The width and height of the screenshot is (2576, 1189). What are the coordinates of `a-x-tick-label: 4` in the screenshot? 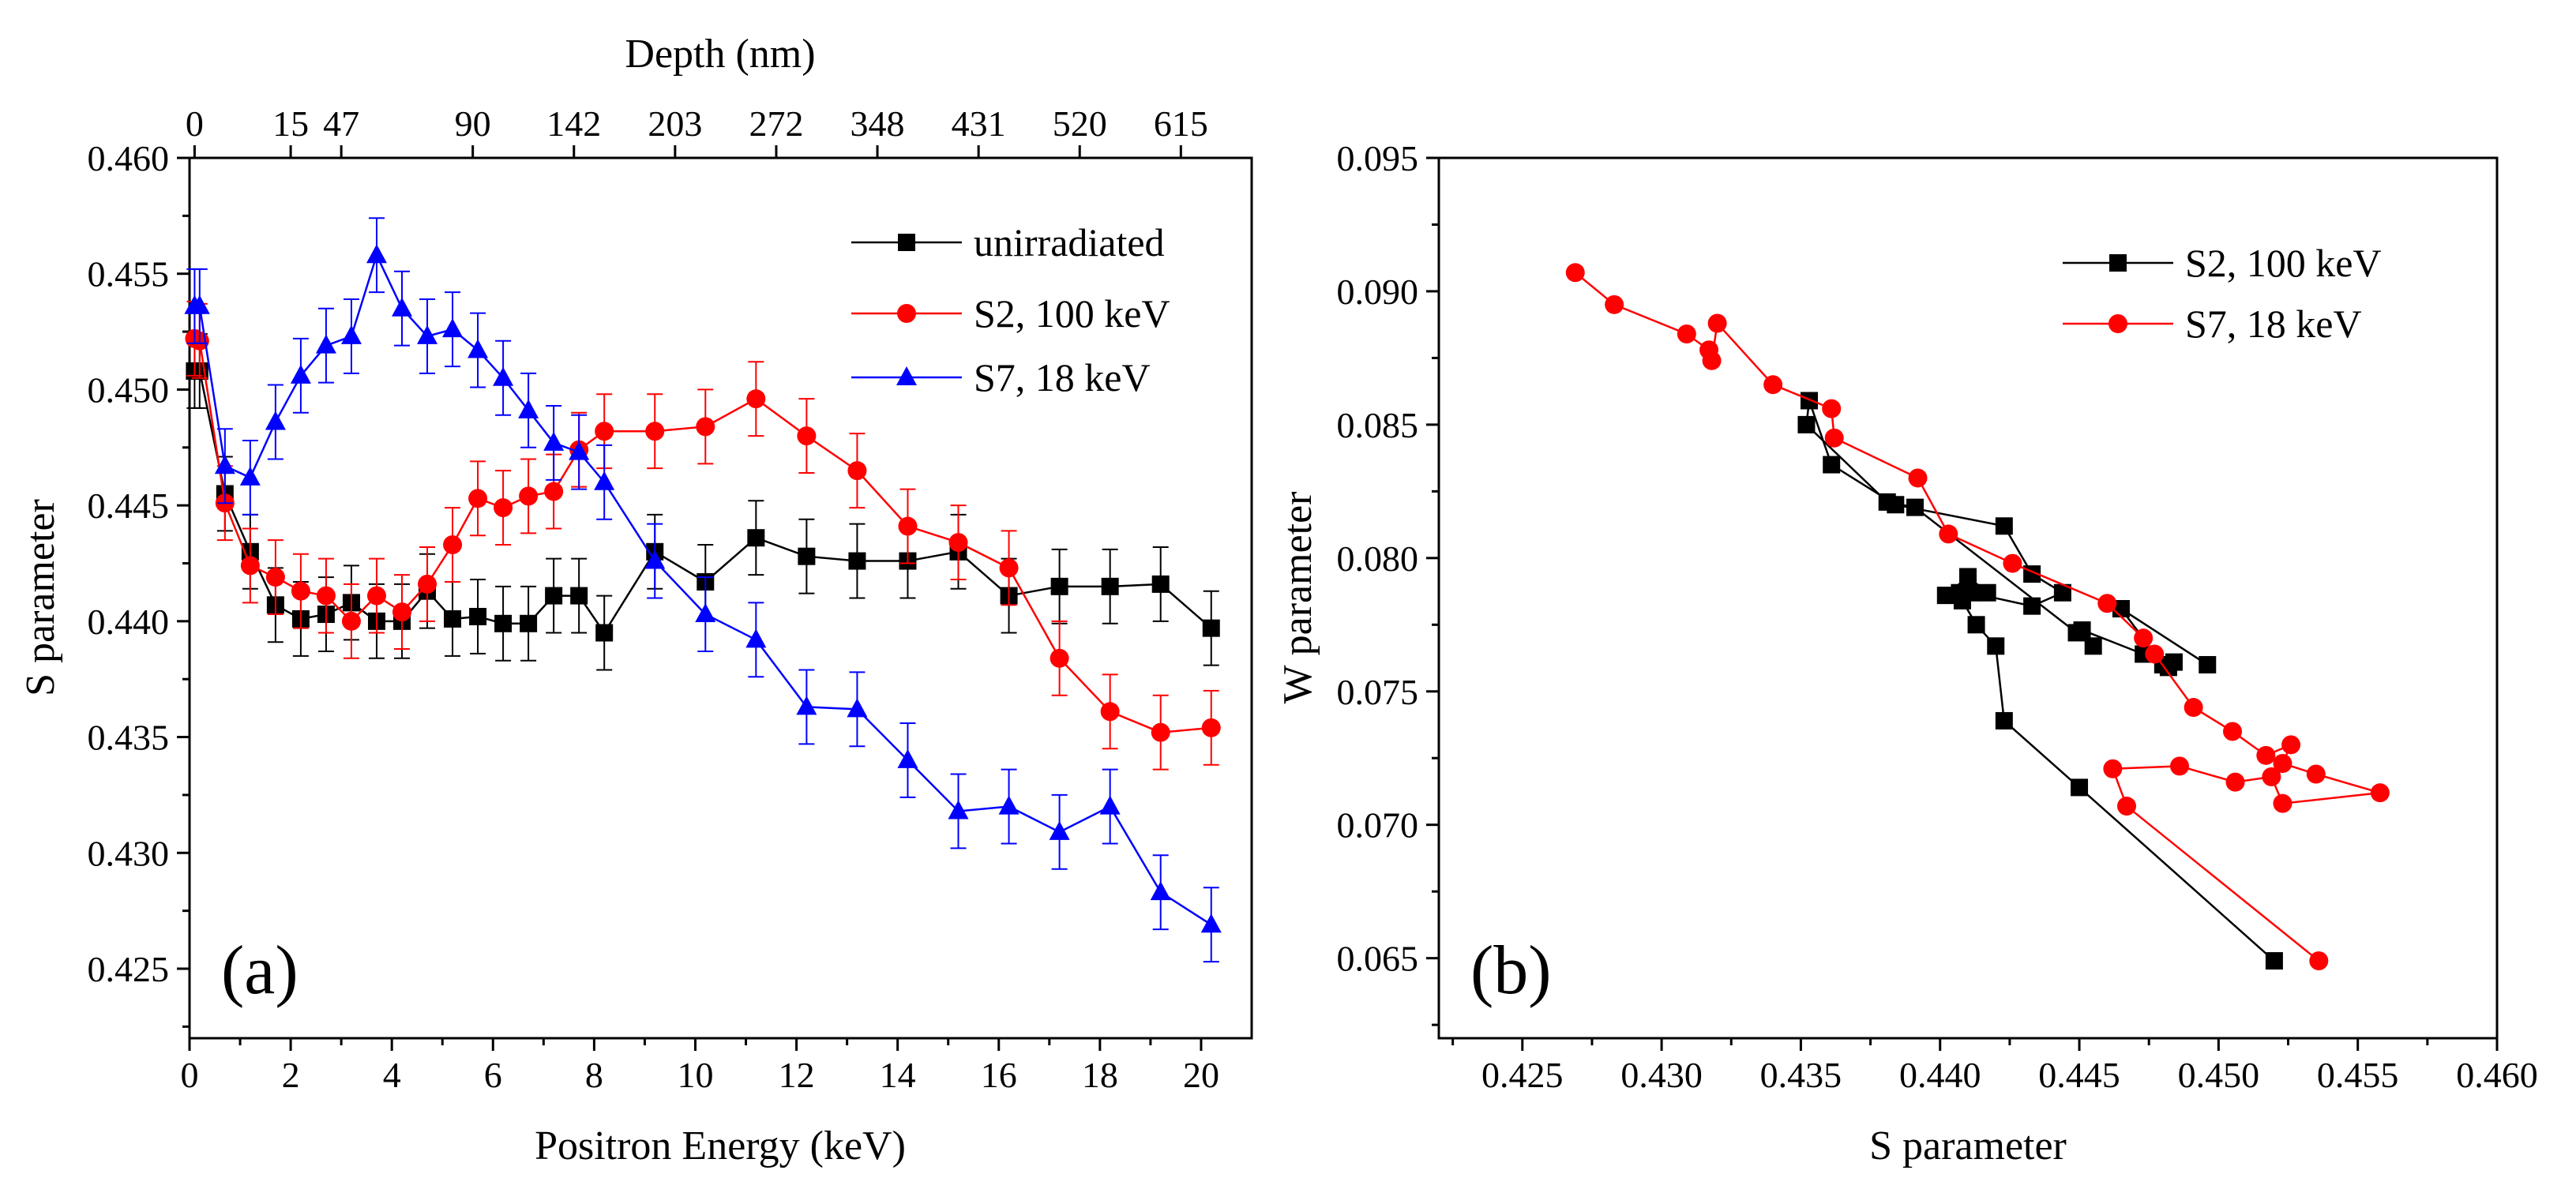 It's located at (392, 1075).